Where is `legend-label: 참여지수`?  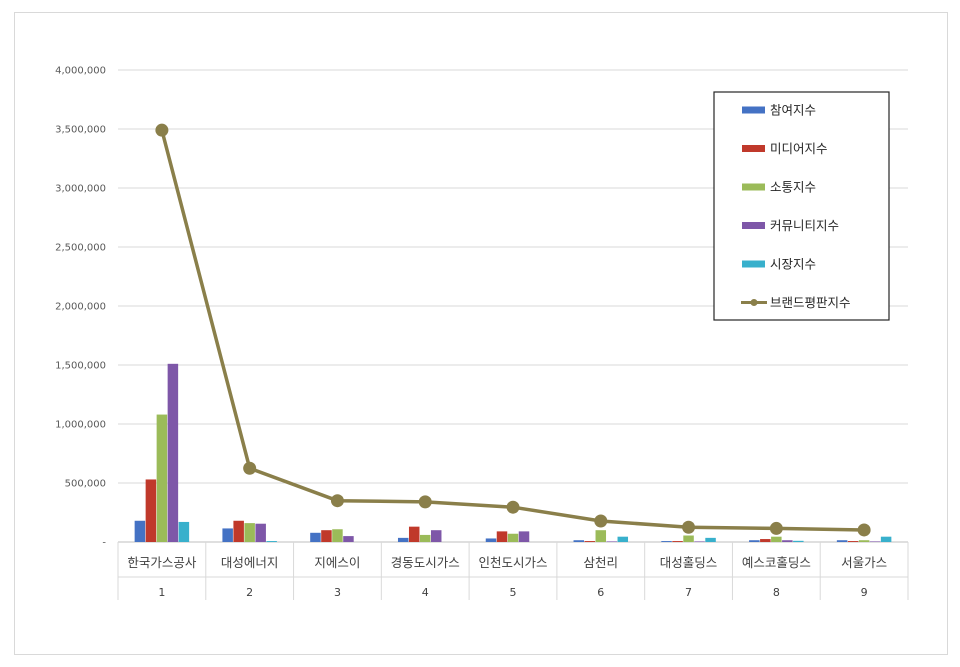 legend-label: 참여지수 is located at coordinates (793, 110).